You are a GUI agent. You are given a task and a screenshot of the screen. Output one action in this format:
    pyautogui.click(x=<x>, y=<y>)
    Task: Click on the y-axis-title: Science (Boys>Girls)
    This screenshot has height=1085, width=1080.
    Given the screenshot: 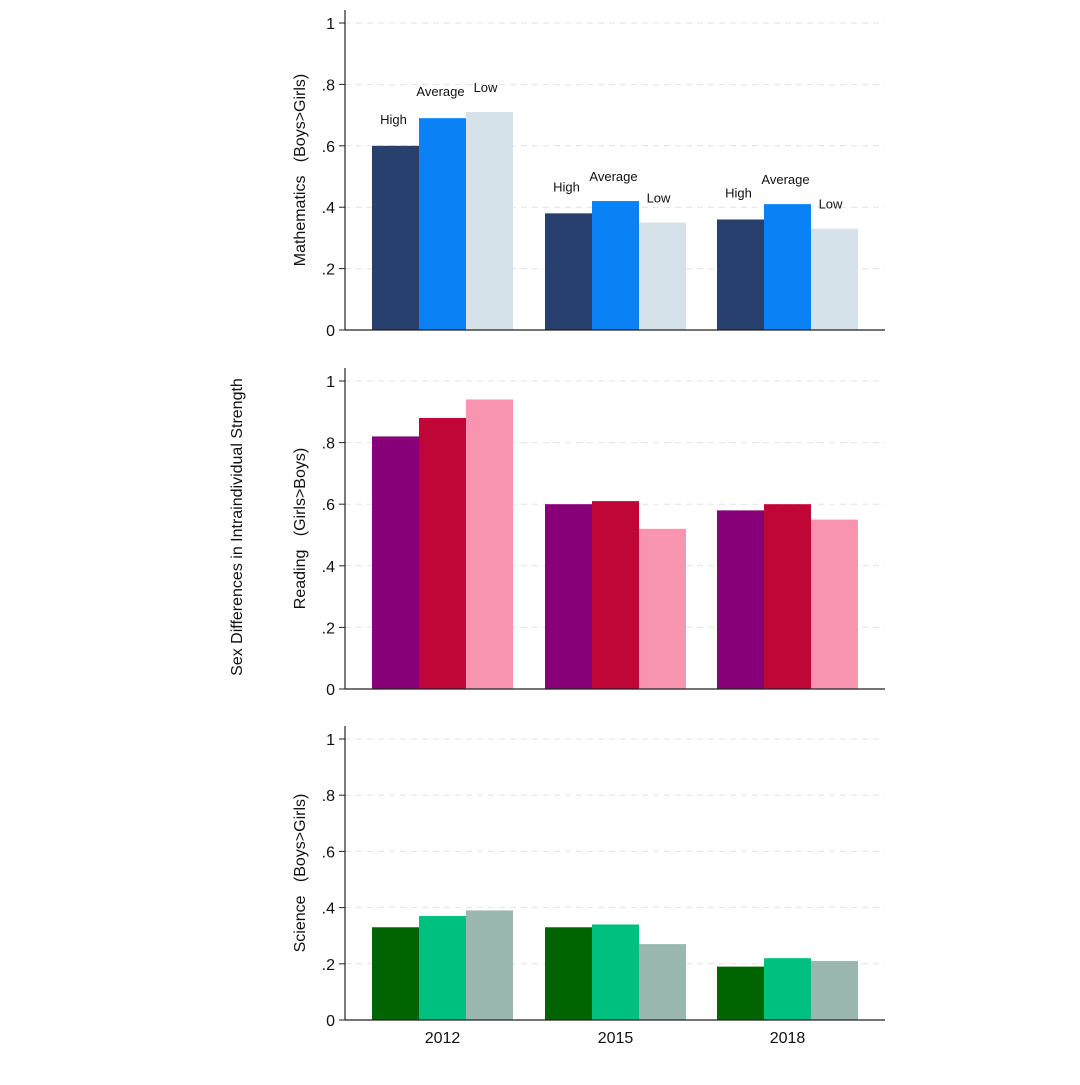 What is the action you would take?
    pyautogui.click(x=300, y=873)
    